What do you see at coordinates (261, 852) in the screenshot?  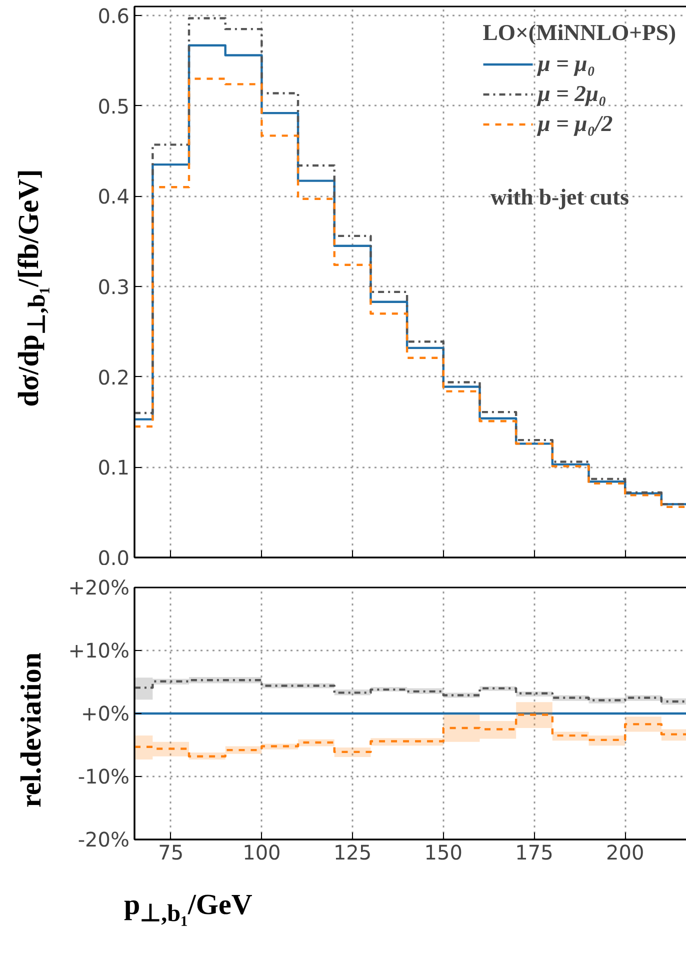 I see `x-tick-label: 100` at bounding box center [261, 852].